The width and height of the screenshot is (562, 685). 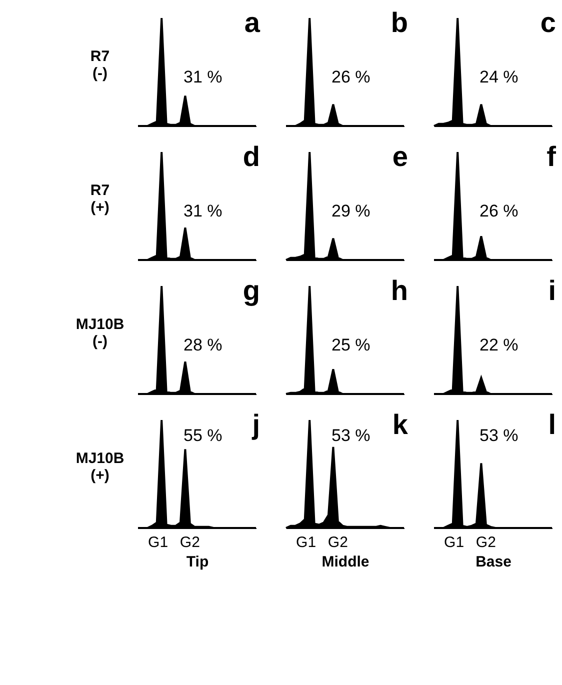 I want to click on chart-title: d, so click(x=251, y=156).